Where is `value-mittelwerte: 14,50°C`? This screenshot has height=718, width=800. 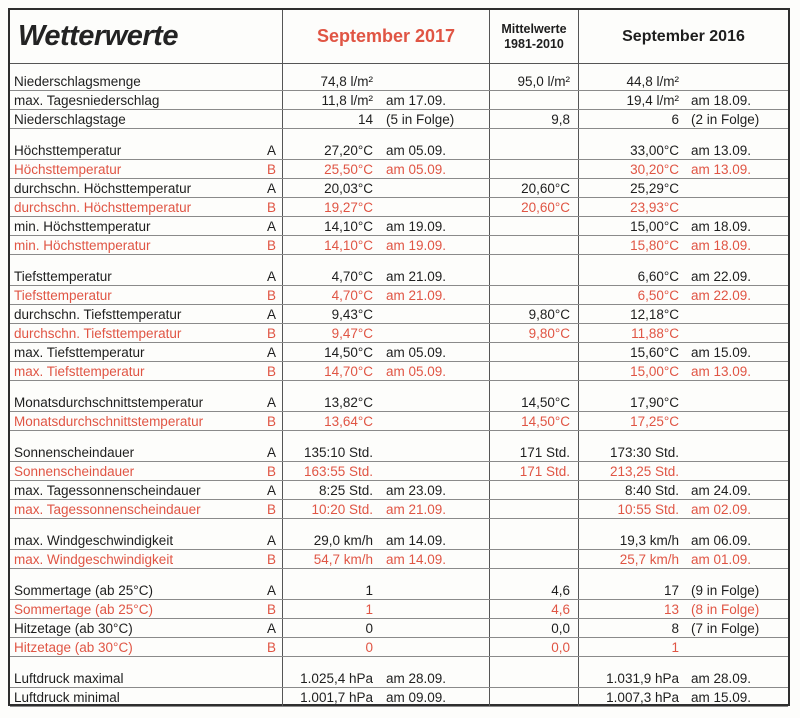 value-mittelwerte: 14,50°C is located at coordinates (545, 421).